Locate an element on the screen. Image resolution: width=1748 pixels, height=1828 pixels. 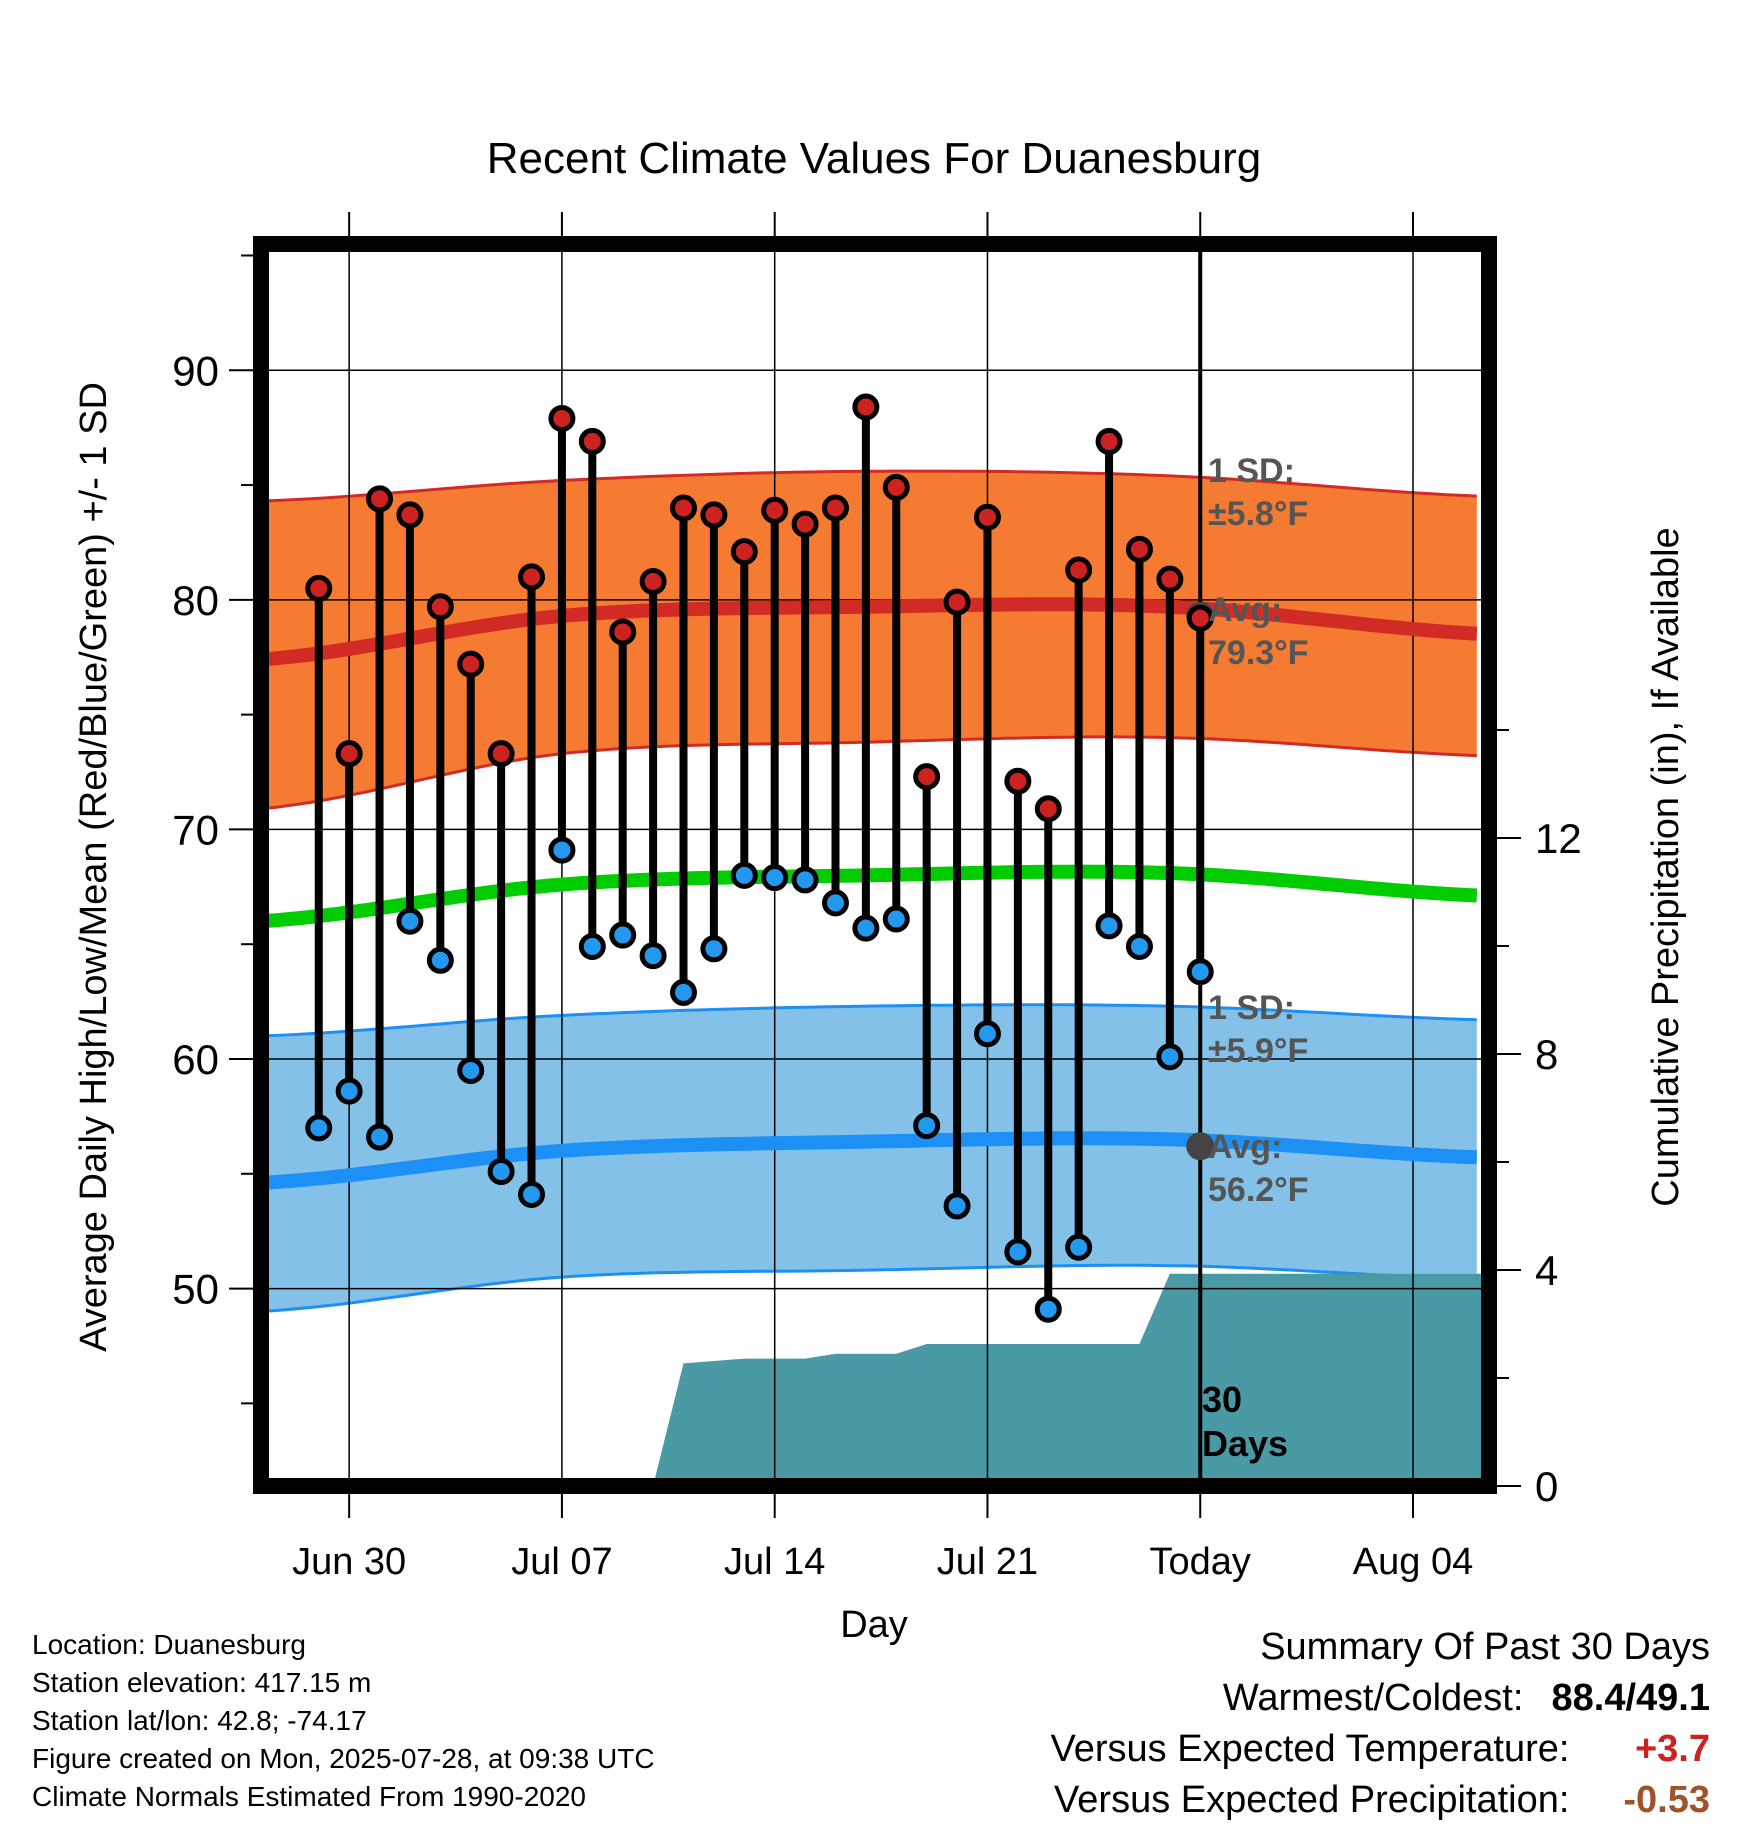
high-sd-value: ±5.8°F is located at coordinates (1258, 514).